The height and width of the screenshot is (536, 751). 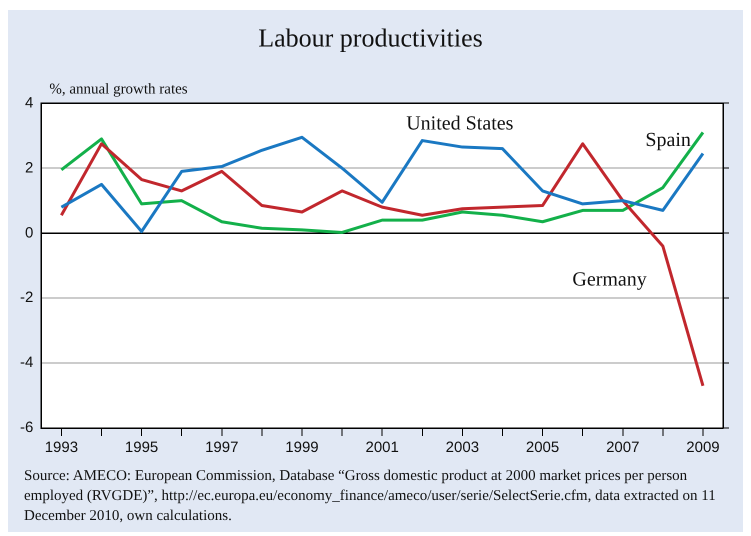 I want to click on x-tick-label: 1997, so click(x=221, y=447).